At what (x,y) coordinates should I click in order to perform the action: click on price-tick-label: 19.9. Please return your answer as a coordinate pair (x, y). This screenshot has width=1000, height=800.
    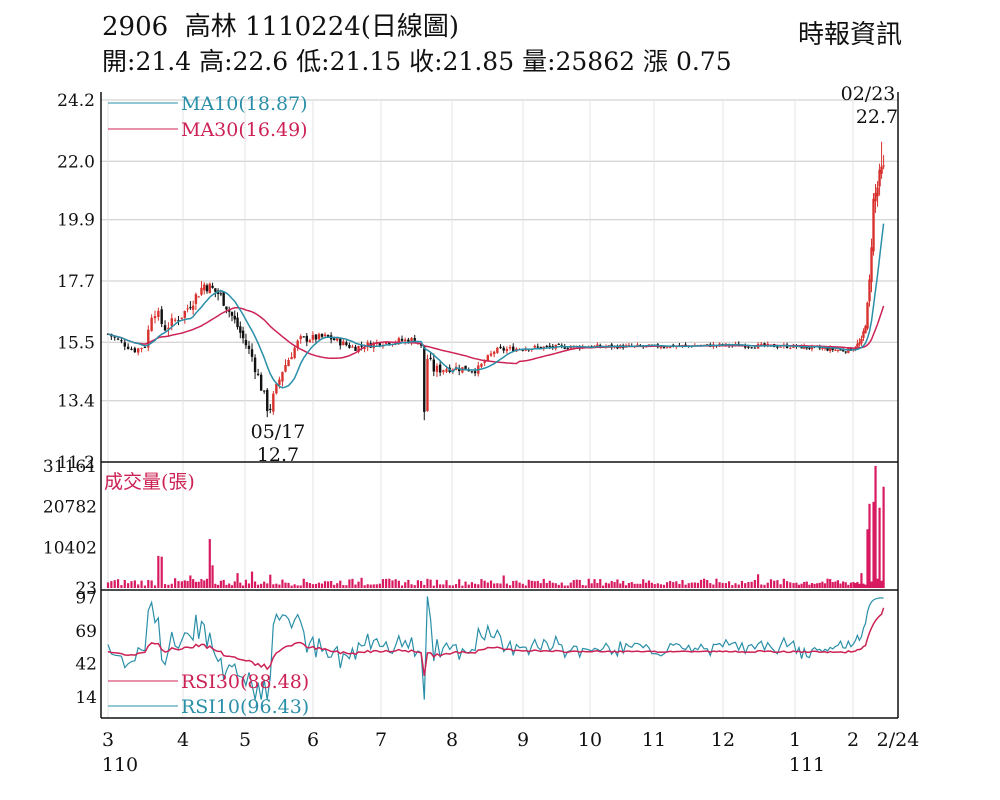
    Looking at the image, I should click on (76, 221).